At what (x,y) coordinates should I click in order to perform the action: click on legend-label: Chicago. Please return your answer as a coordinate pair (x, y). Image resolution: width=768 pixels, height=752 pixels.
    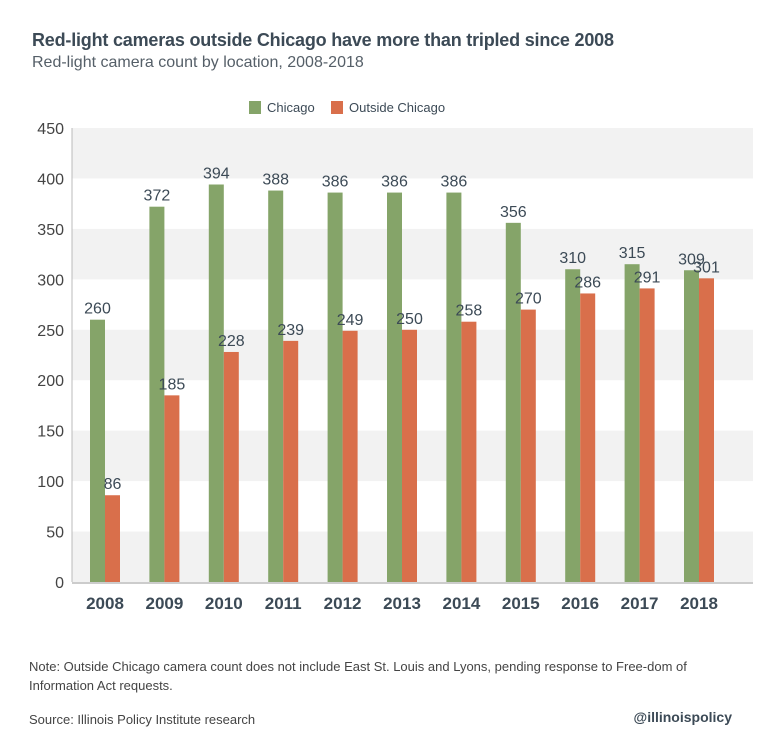
    Looking at the image, I should click on (291, 107).